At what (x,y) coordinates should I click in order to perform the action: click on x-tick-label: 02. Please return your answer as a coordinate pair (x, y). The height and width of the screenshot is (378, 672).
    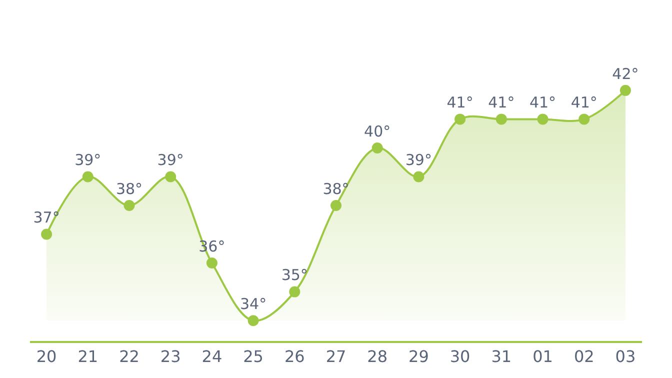
    Looking at the image, I should click on (584, 356).